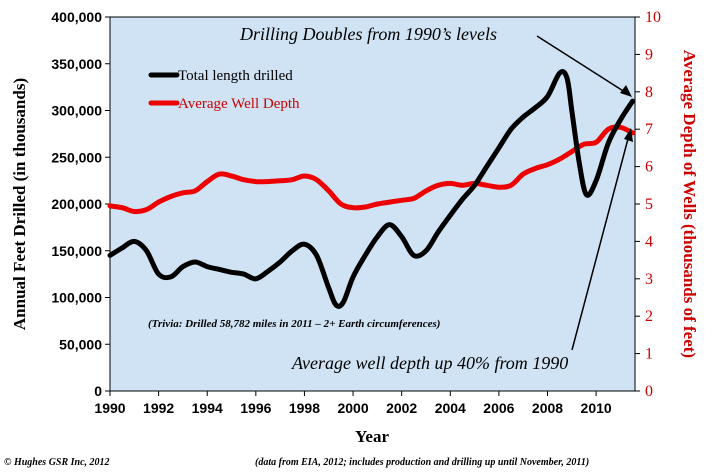  Describe the element at coordinates (653, 17) in the screenshot. I see `right-tick-label: 10` at that location.